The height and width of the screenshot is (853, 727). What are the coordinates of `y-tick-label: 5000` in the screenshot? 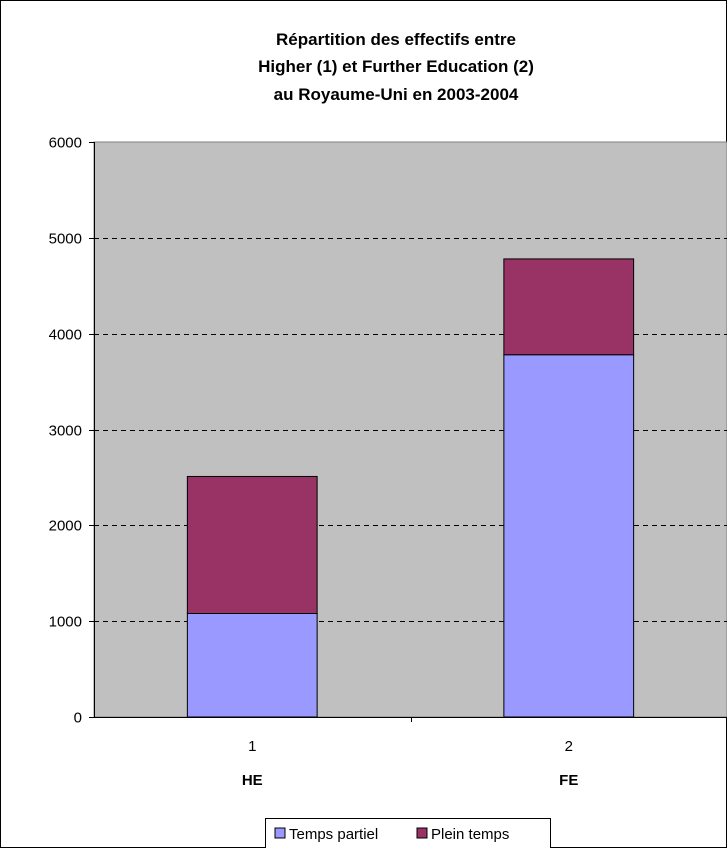 It's located at (65, 239).